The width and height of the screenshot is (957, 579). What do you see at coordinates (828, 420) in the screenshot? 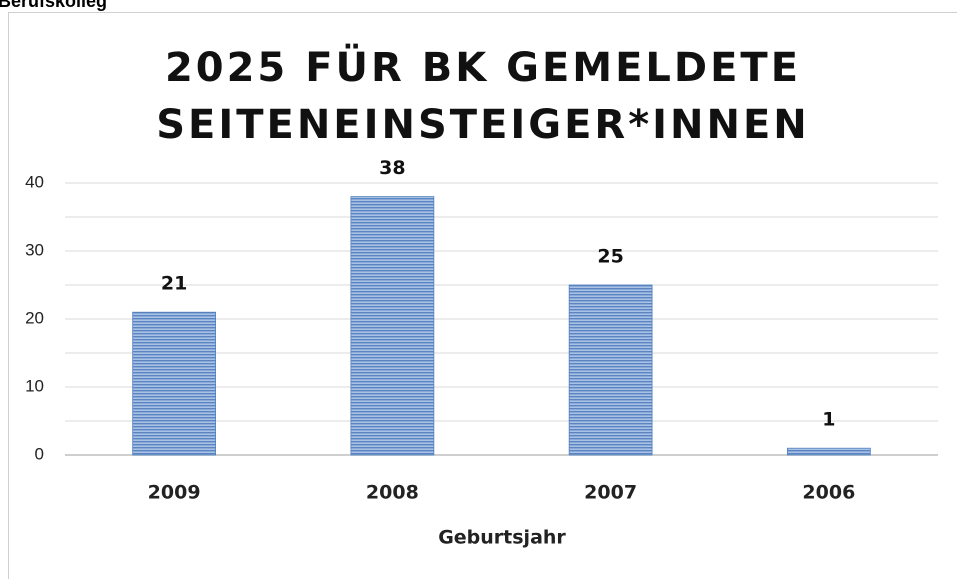
I see `data-label: 1` at bounding box center [828, 420].